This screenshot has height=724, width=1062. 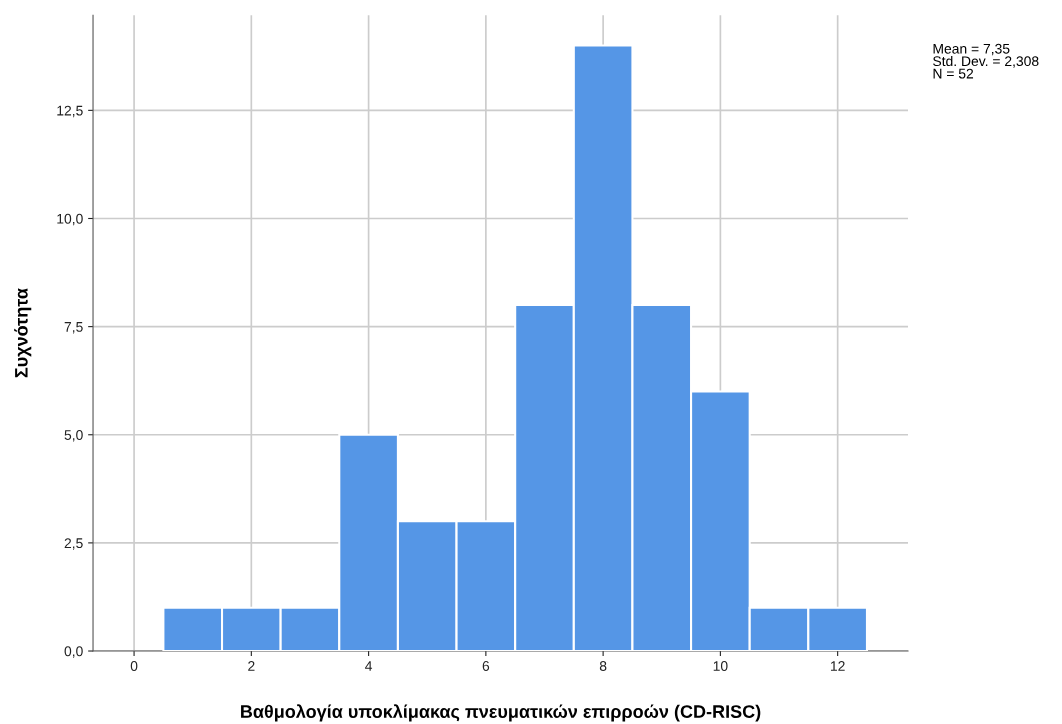 What do you see at coordinates (73, 652) in the screenshot?
I see `y-tick-label: 0,0` at bounding box center [73, 652].